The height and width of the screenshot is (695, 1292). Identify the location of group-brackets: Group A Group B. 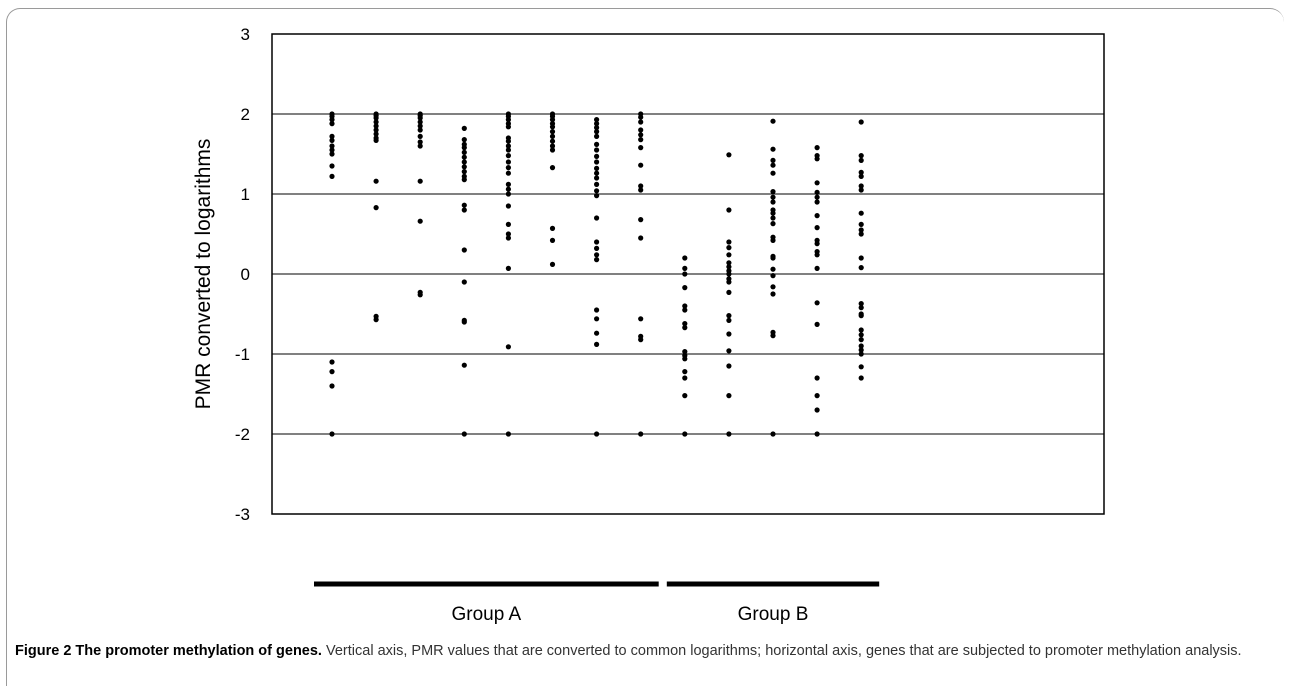
(597, 603).